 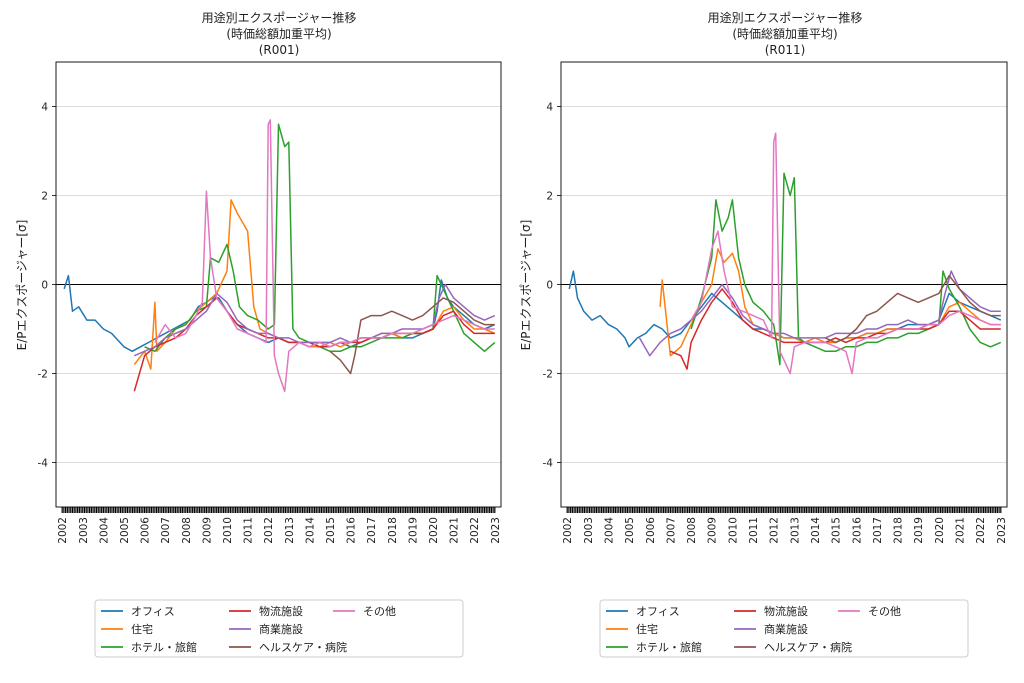 I want to click on x-tick-label: 2013, so click(x=795, y=530).